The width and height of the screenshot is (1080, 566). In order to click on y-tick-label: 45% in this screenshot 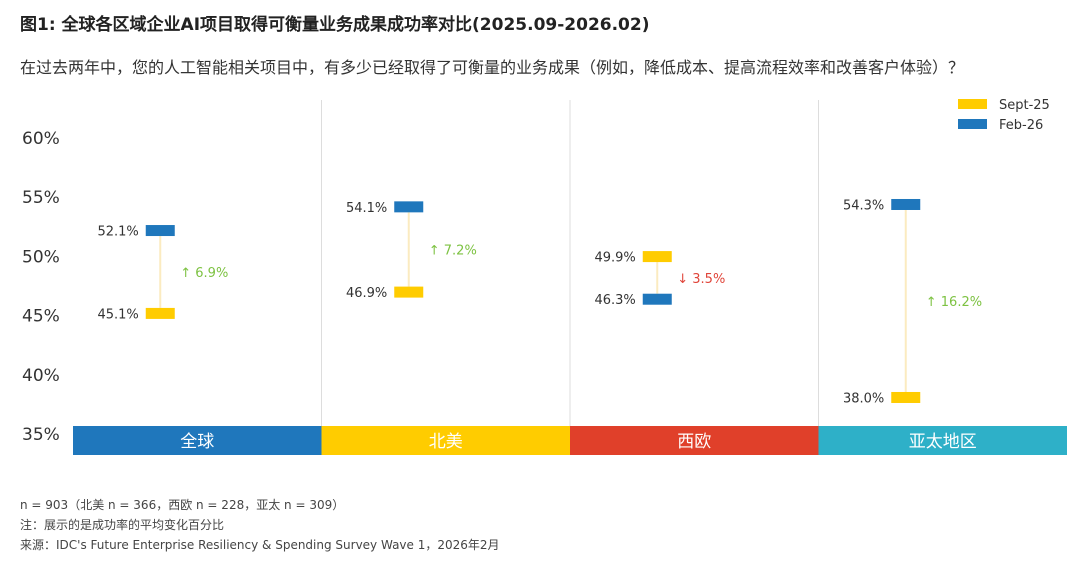, I will do `click(41, 317)`.